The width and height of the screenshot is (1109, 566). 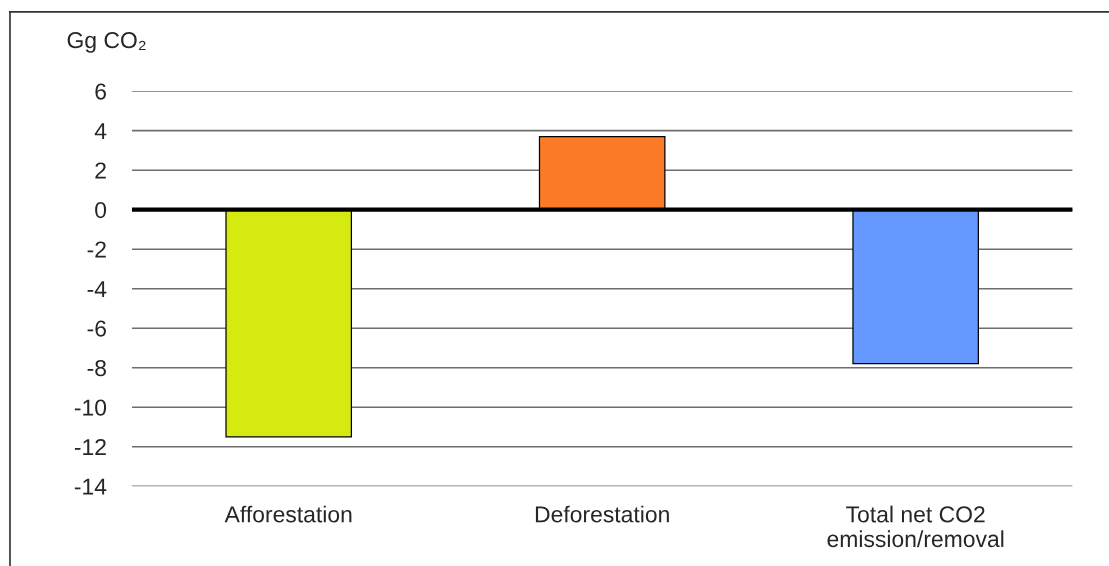 What do you see at coordinates (100, 170) in the screenshot?
I see `y-tick-label: 2` at bounding box center [100, 170].